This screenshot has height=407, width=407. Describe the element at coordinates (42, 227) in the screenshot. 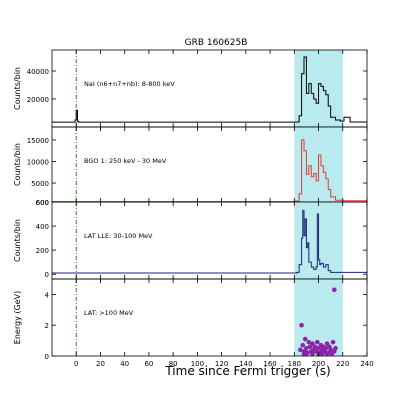

I see `y-tick-label: 400` at that location.